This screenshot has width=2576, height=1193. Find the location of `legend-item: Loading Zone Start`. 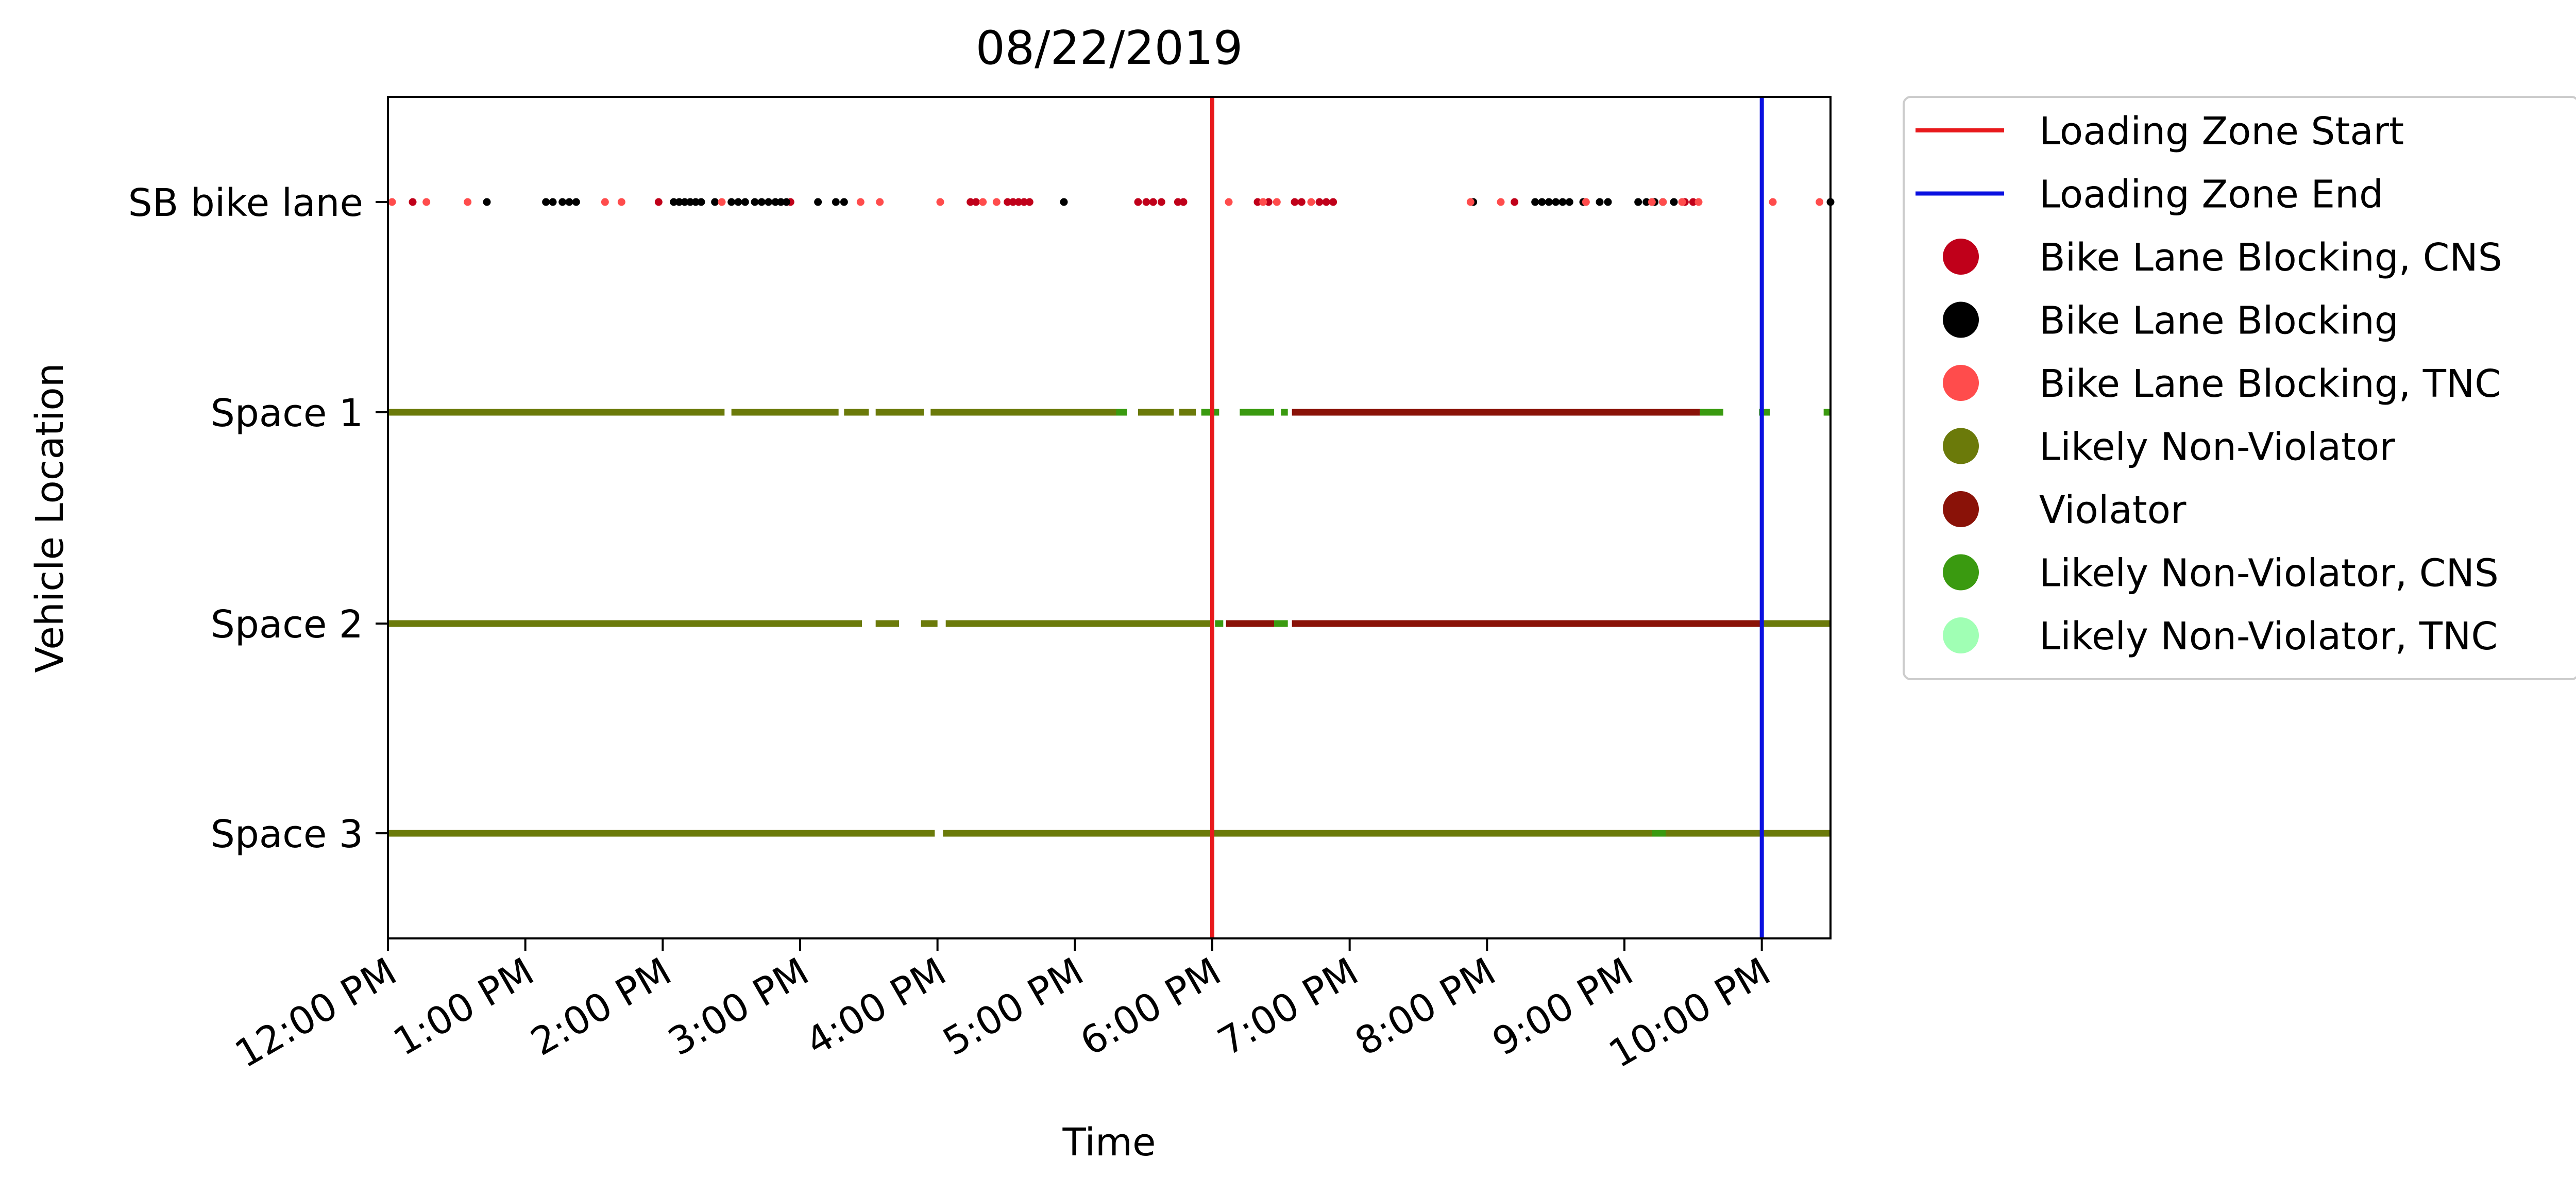

legend-item: Loading Zone Start is located at coordinates (2160, 131).